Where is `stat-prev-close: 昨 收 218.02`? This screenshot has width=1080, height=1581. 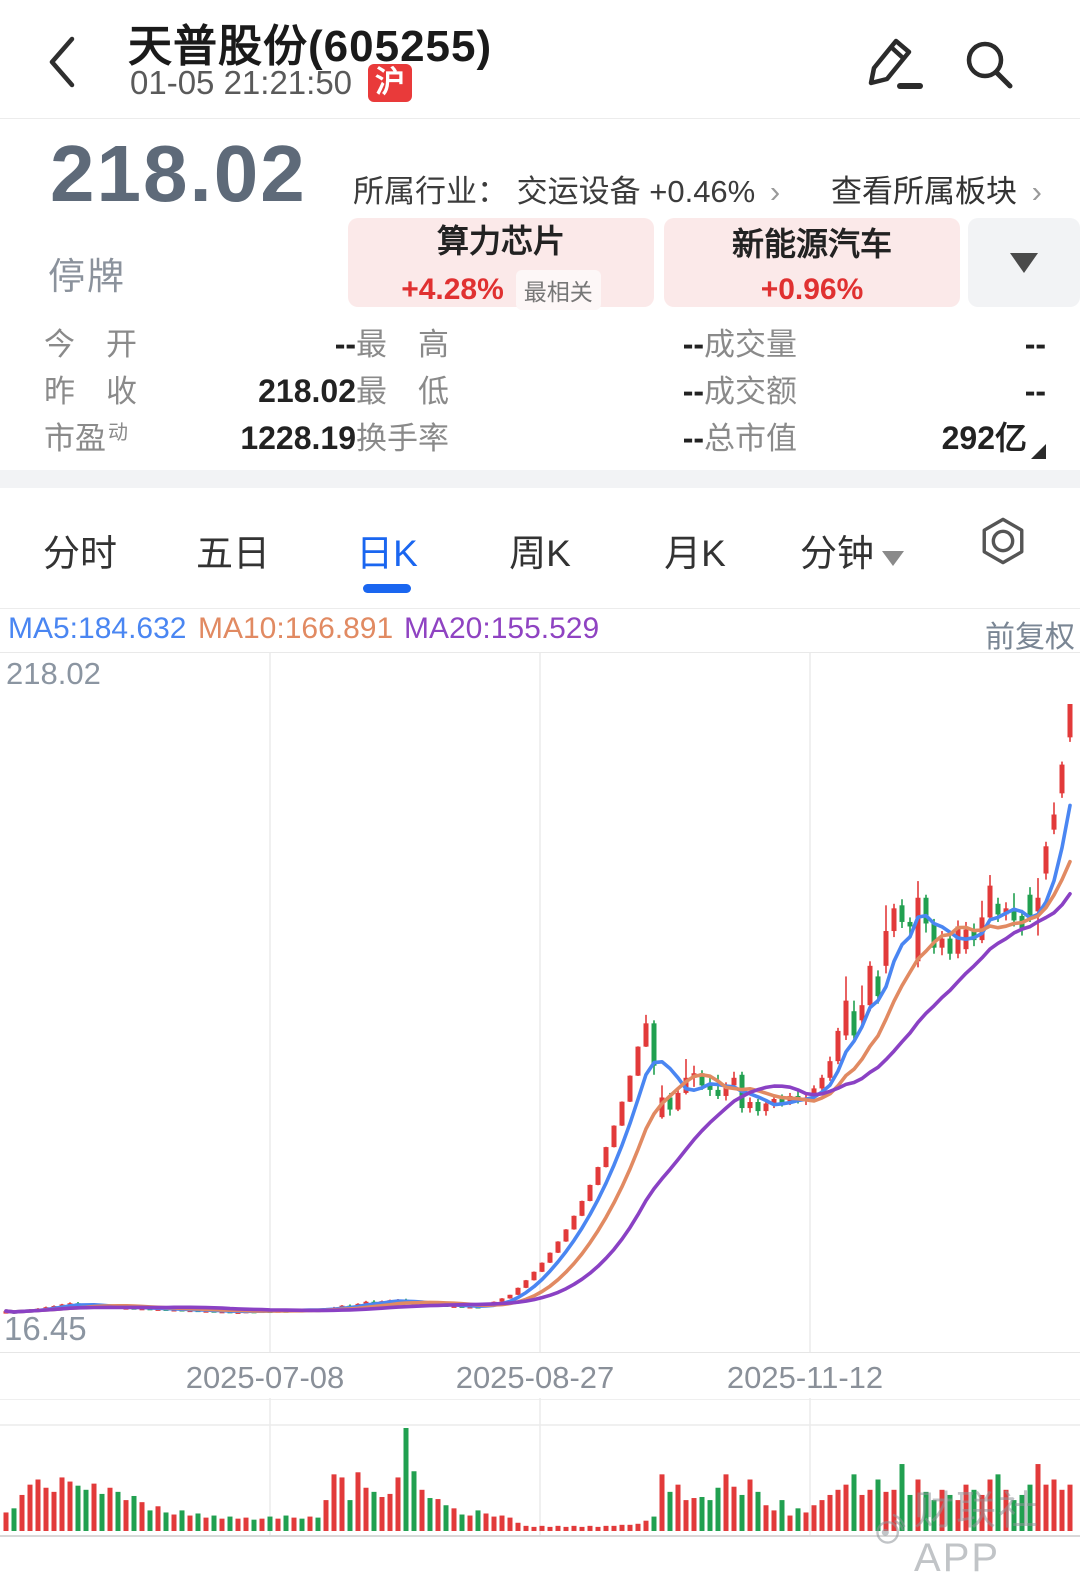 stat-prev-close: 昨 收 218.02 is located at coordinates (200, 391).